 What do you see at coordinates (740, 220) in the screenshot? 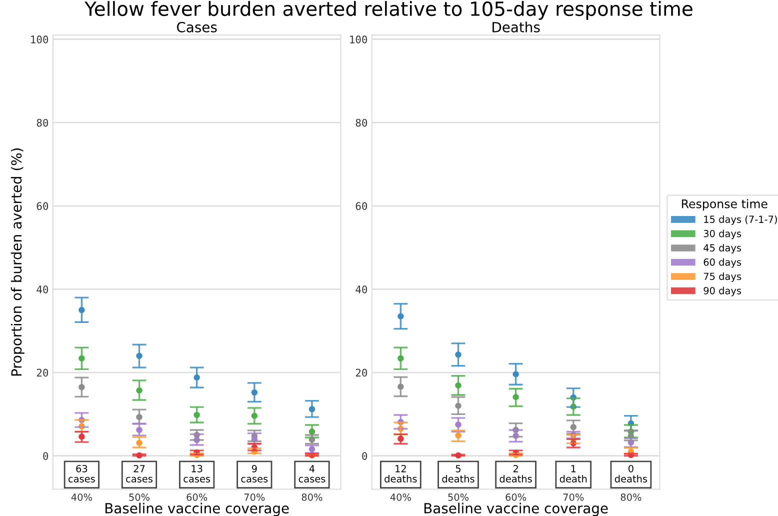
I see `legend-label: 15 days (7-1-7)` at bounding box center [740, 220].